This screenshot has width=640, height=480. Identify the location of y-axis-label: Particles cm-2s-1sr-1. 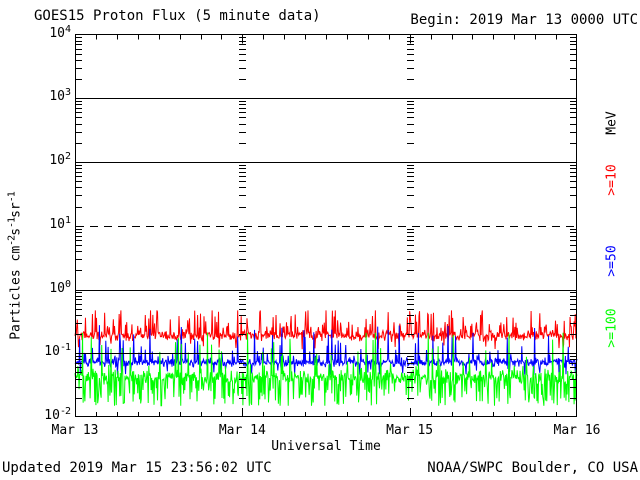
(15, 266).